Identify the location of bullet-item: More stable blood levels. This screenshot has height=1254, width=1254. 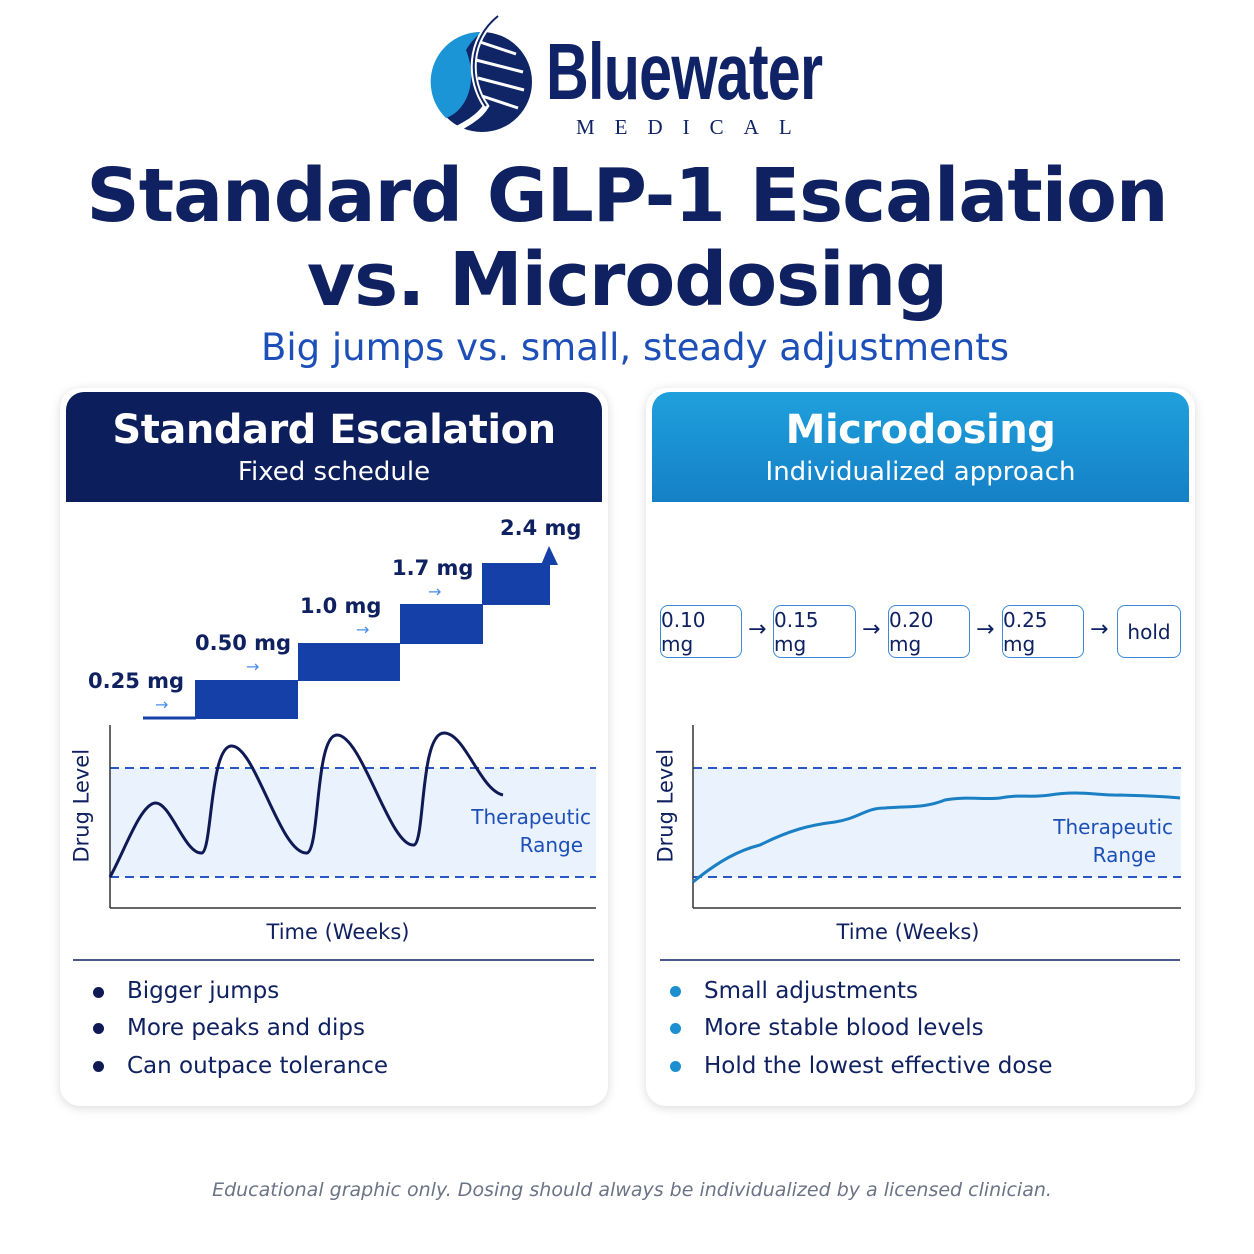
(844, 1028).